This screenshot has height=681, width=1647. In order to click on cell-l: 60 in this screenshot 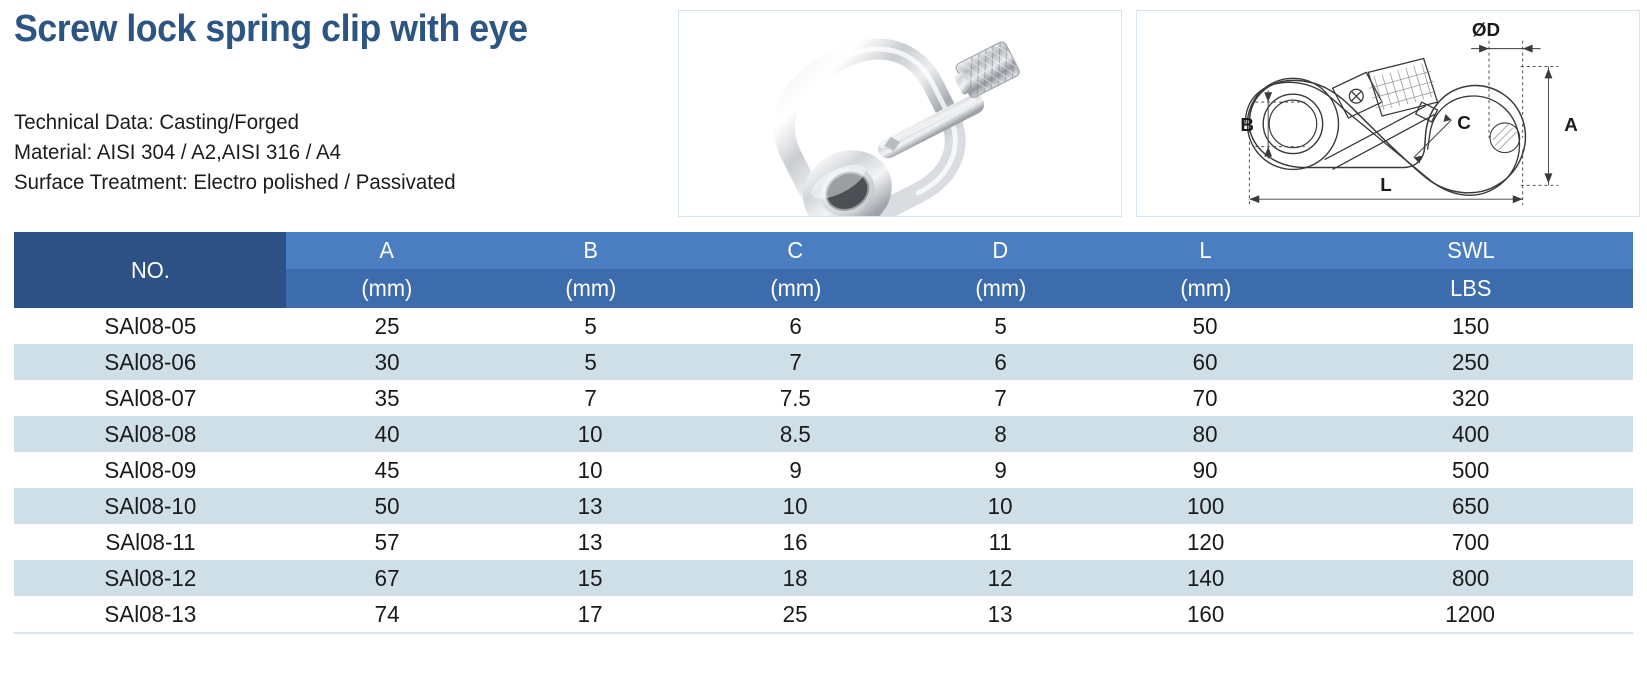, I will do `click(1205, 362)`.